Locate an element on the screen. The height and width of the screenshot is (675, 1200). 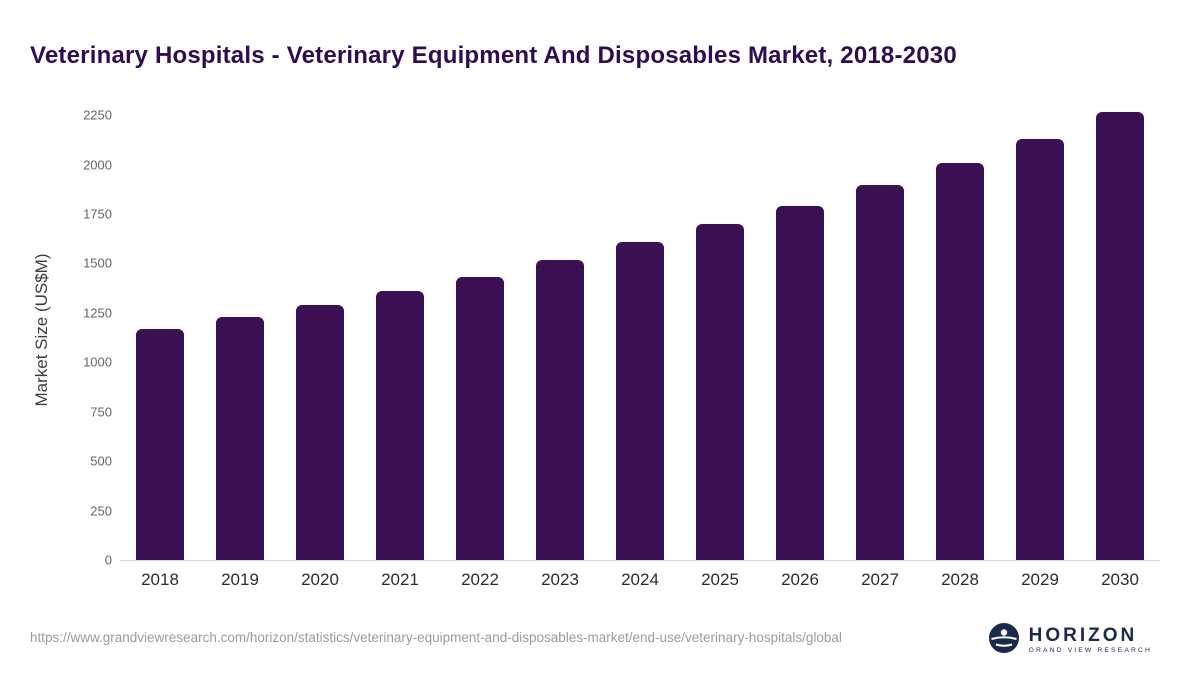
y-tick-2000: 2000 is located at coordinates (97, 165).